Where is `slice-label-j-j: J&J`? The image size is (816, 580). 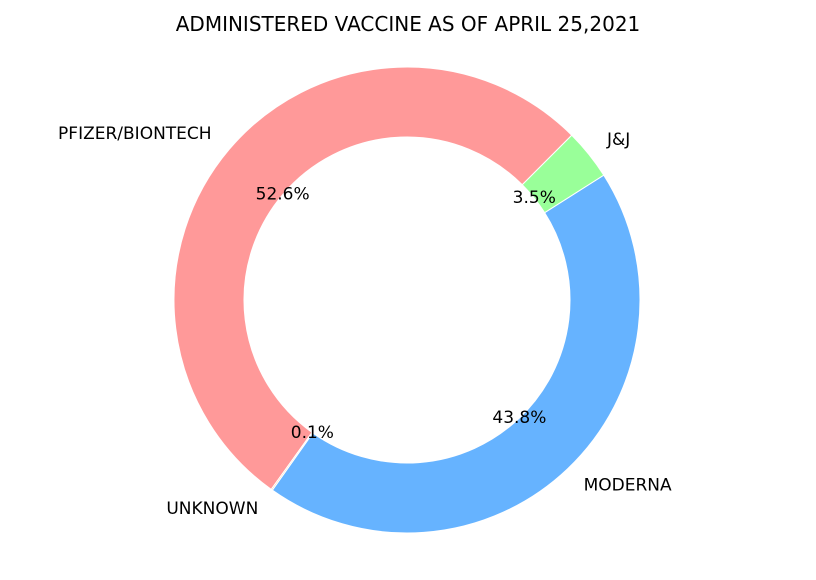
slice-label-j-j: J&J is located at coordinates (618, 140).